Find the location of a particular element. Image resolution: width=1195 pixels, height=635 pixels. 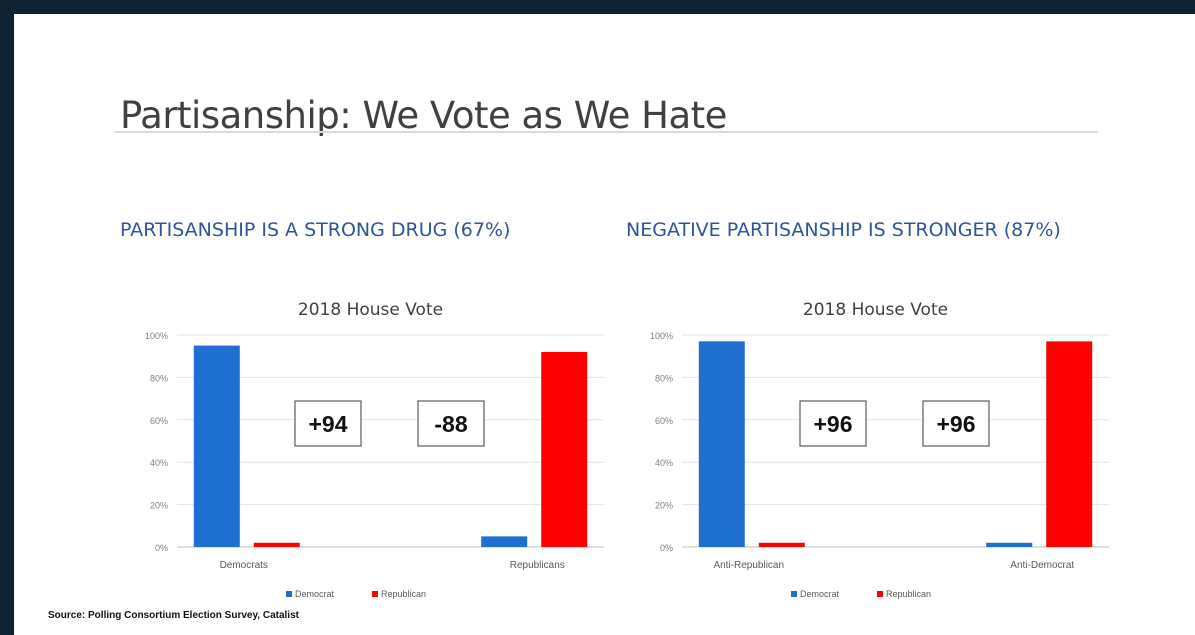

x-category-label: Republicans is located at coordinates (537, 565).